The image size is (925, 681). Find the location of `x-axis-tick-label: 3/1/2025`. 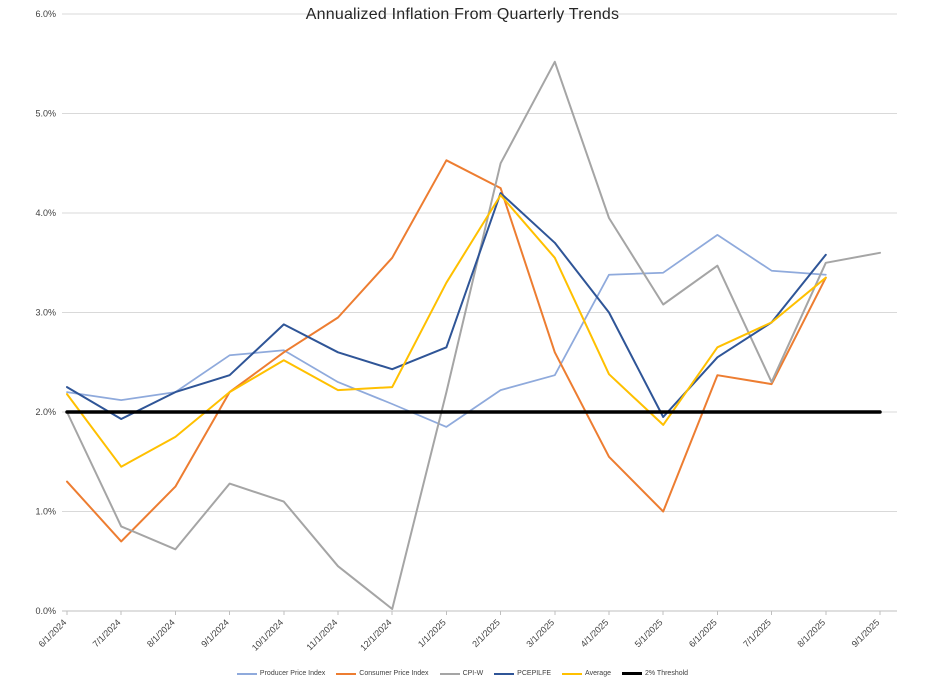

x-axis-tick-label: 3/1/2025 is located at coordinates (540, 633).